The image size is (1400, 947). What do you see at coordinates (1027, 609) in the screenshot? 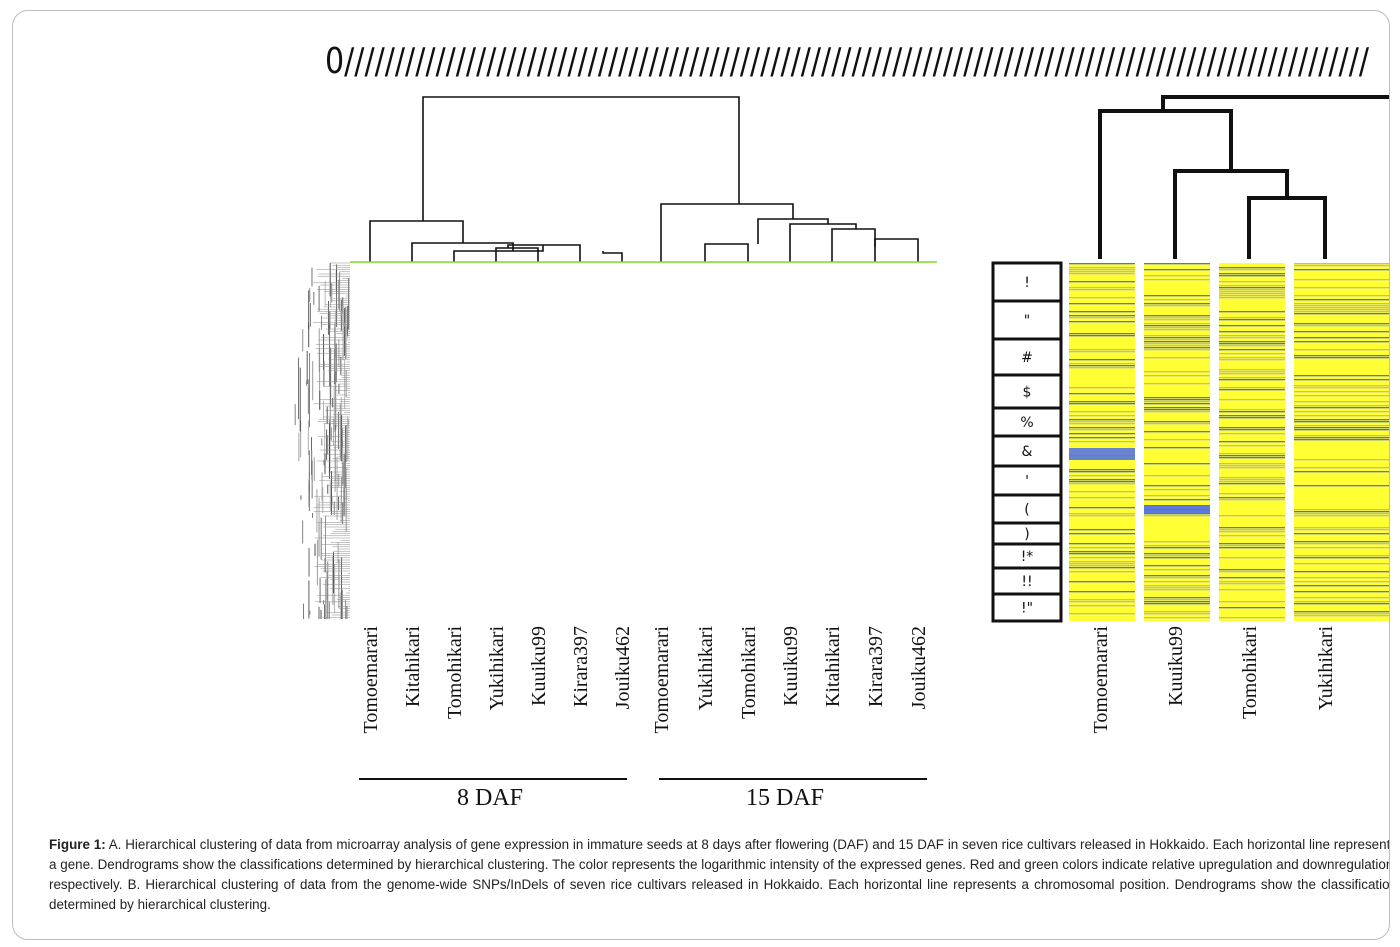
I see `chromosome-label: !"` at bounding box center [1027, 609].